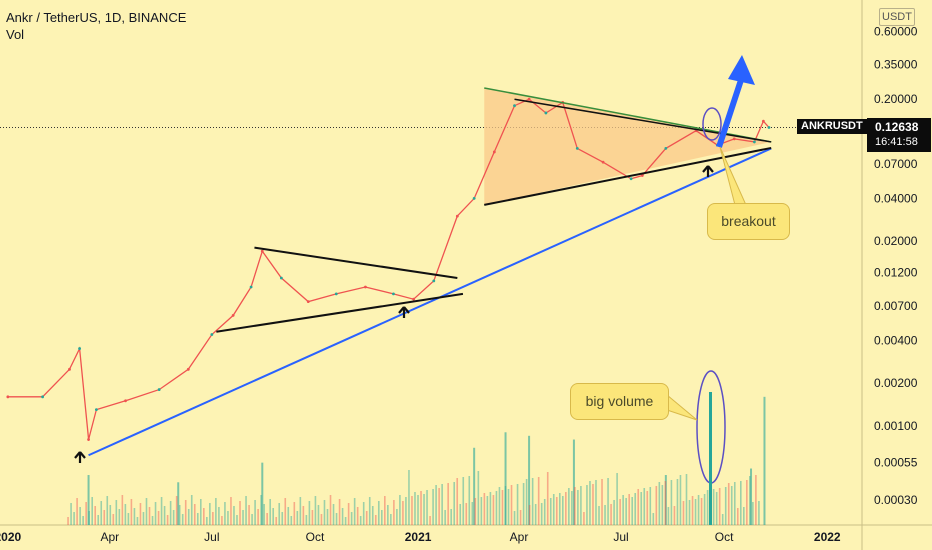  Describe the element at coordinates (896, 164) in the screenshot. I see `price-tick-label: 0.07000` at that location.